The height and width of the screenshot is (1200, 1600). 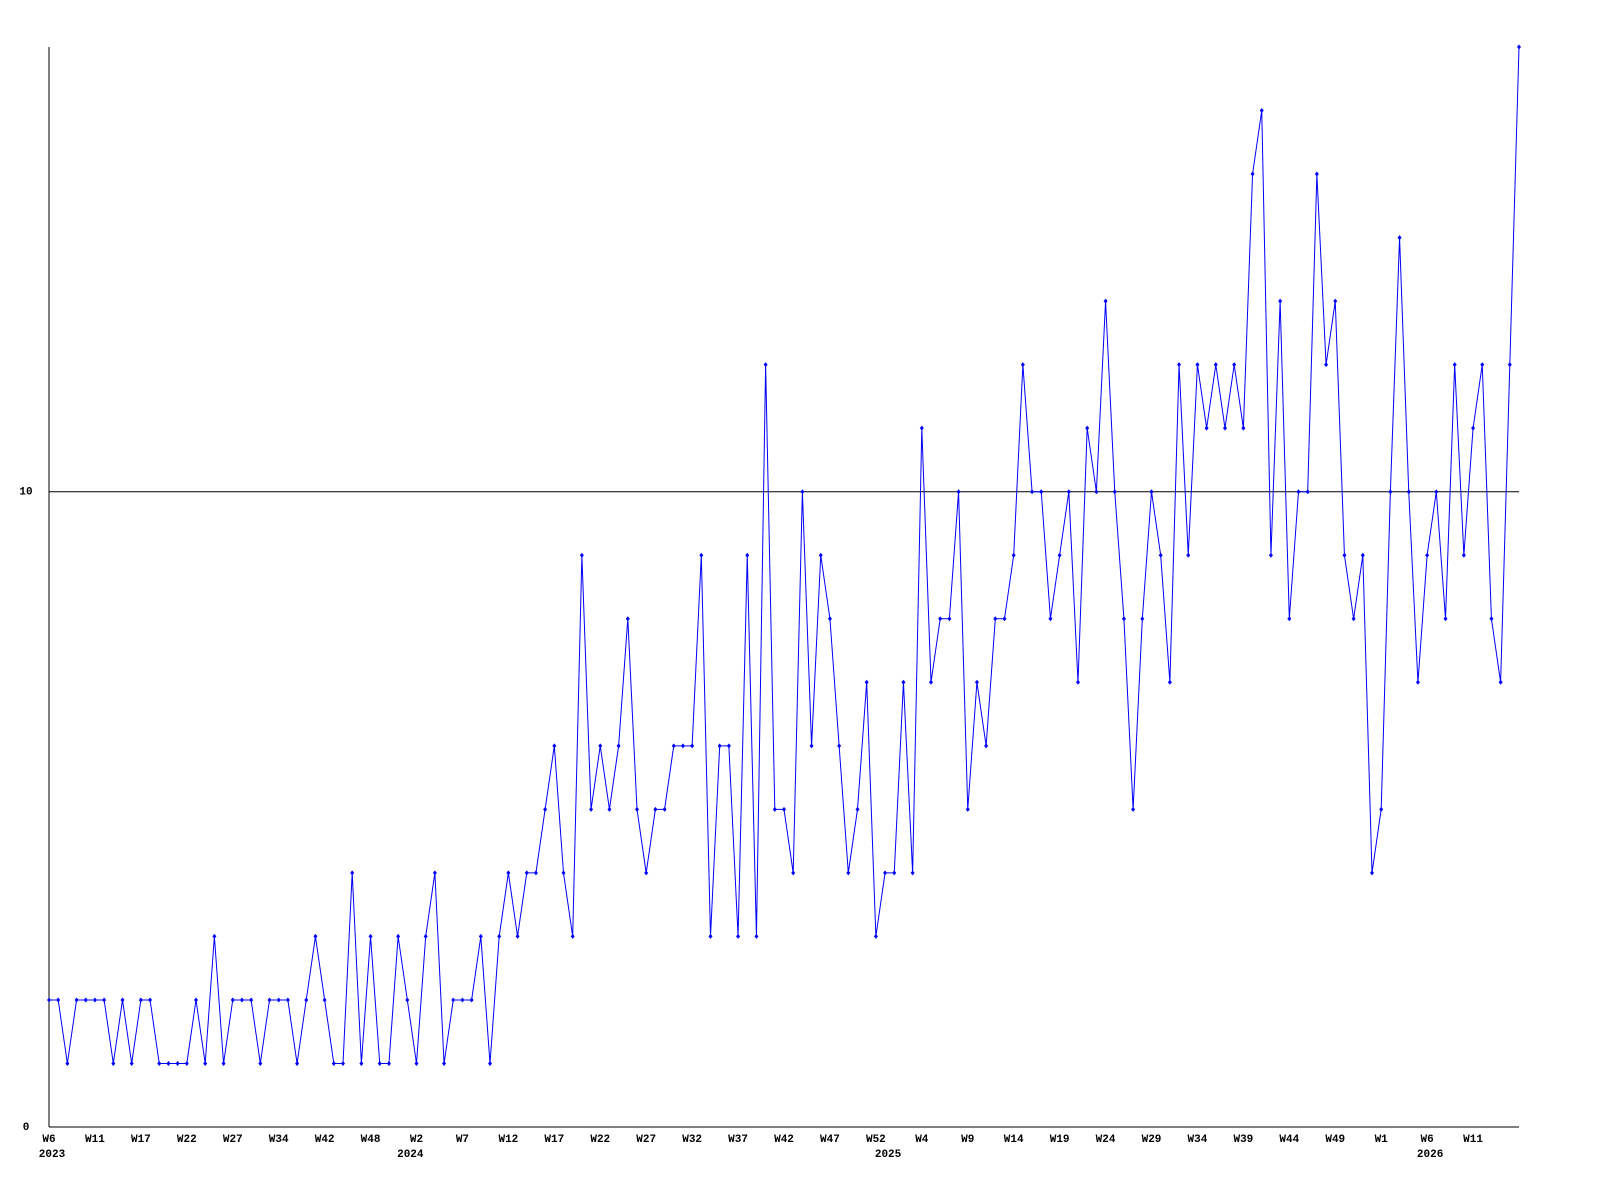 What do you see at coordinates (967, 1140) in the screenshot?
I see `x-tick-label: W9` at bounding box center [967, 1140].